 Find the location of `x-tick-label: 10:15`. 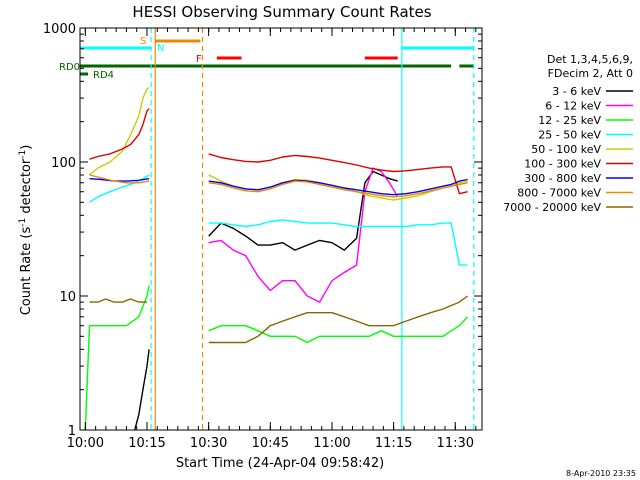

x-tick-label: 10:15 is located at coordinates (146, 443).